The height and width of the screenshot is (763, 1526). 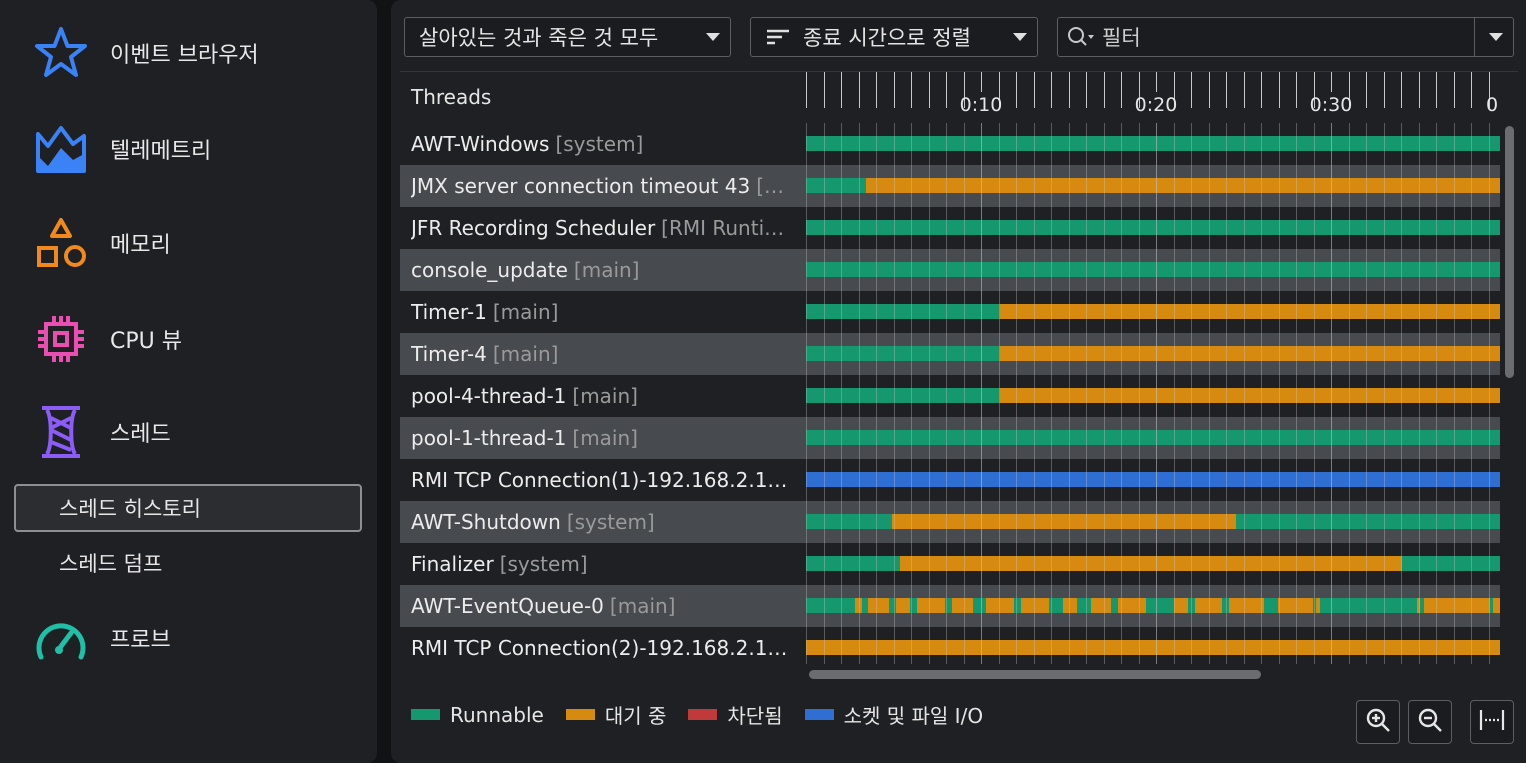 I want to click on chevron-down-icon, so click(x=1496, y=37).